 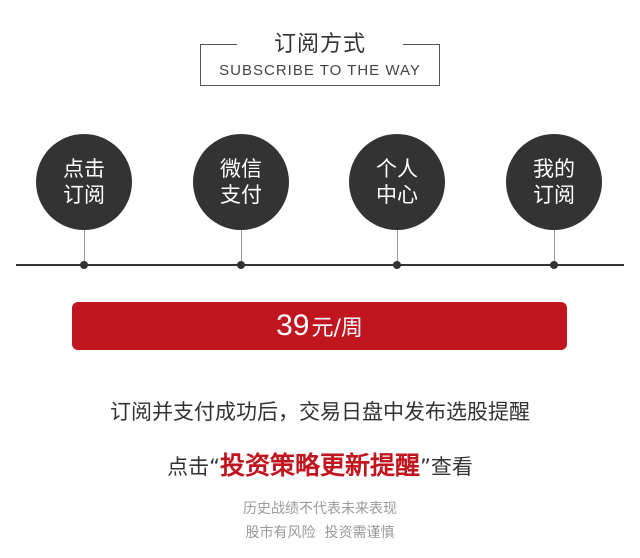 What do you see at coordinates (320, 412) in the screenshot?
I see `notice-text: 订阅并支付成功后，交易日盘中发布选股提醒` at bounding box center [320, 412].